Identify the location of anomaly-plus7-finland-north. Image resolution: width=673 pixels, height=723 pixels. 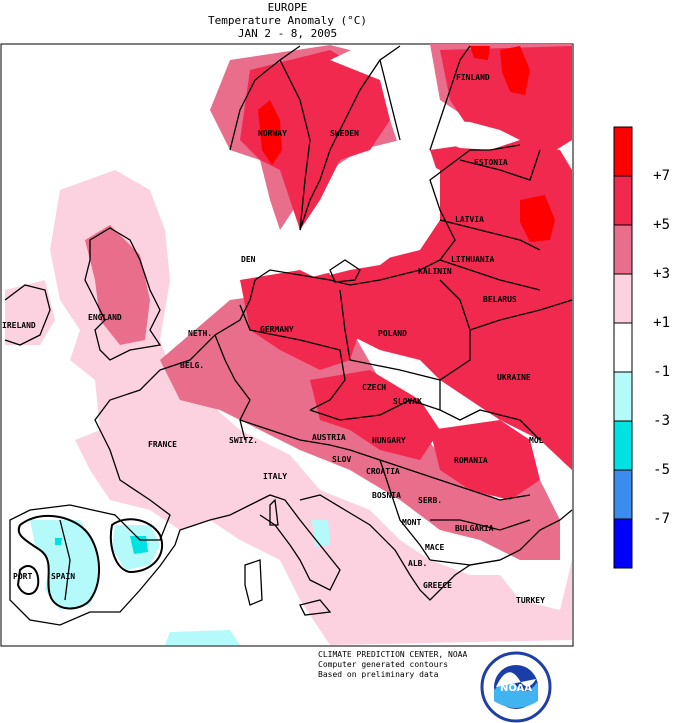
(480, 53).